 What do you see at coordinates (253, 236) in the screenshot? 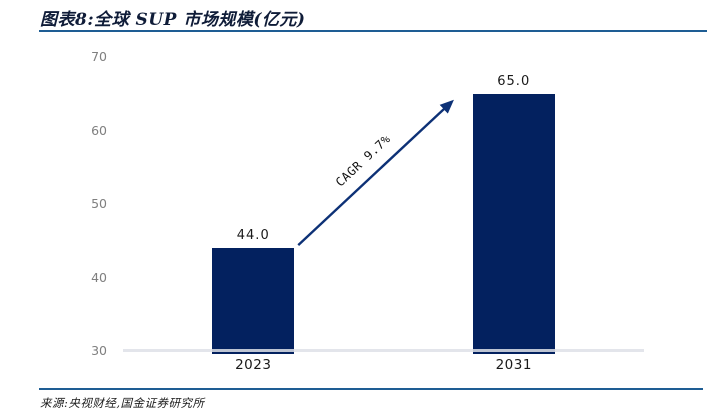
I see `value-label-2023: 44.0` at bounding box center [253, 236].